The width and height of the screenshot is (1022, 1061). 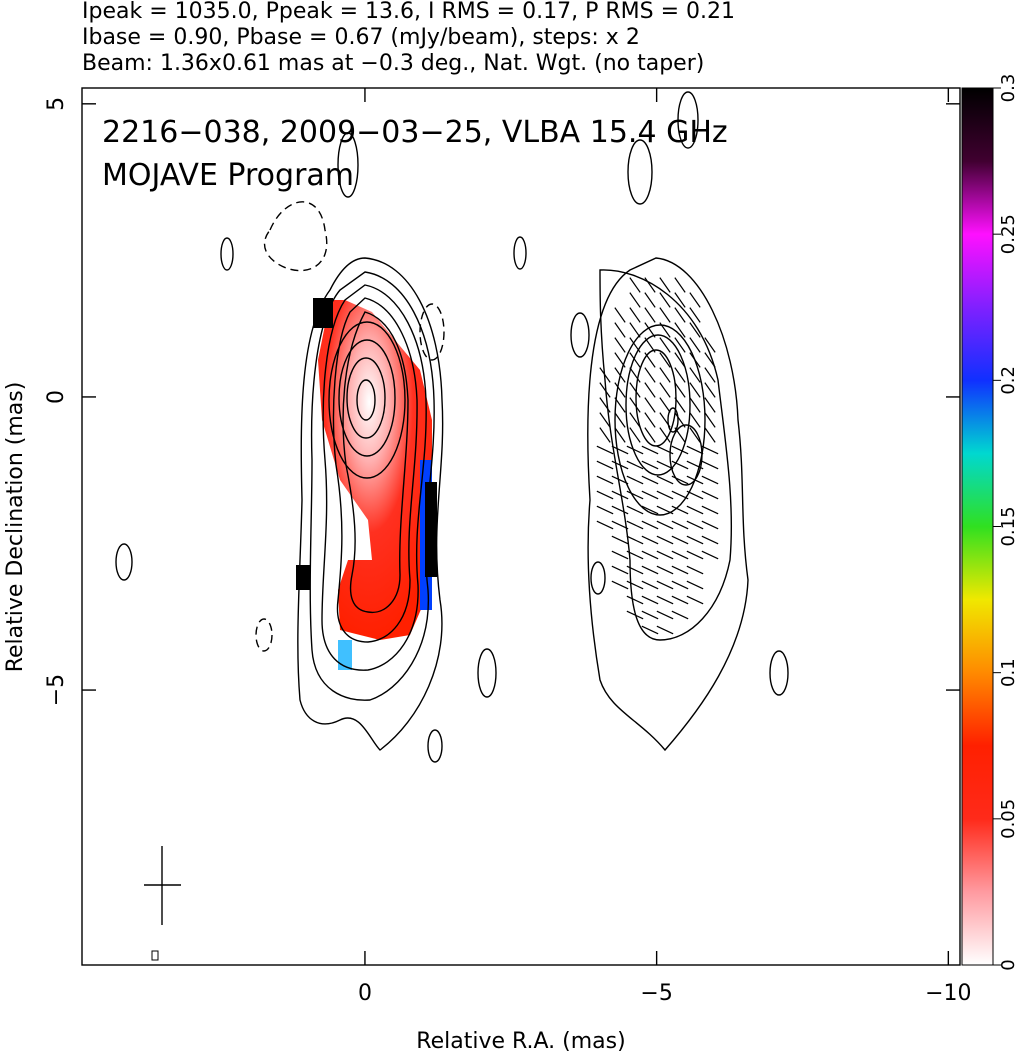 I want to click on annotation: MOJAVE Program, so click(x=228, y=175).